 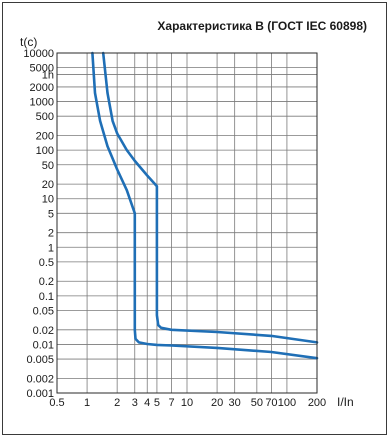 I want to click on x-tick-label: 3, so click(x=135, y=403).